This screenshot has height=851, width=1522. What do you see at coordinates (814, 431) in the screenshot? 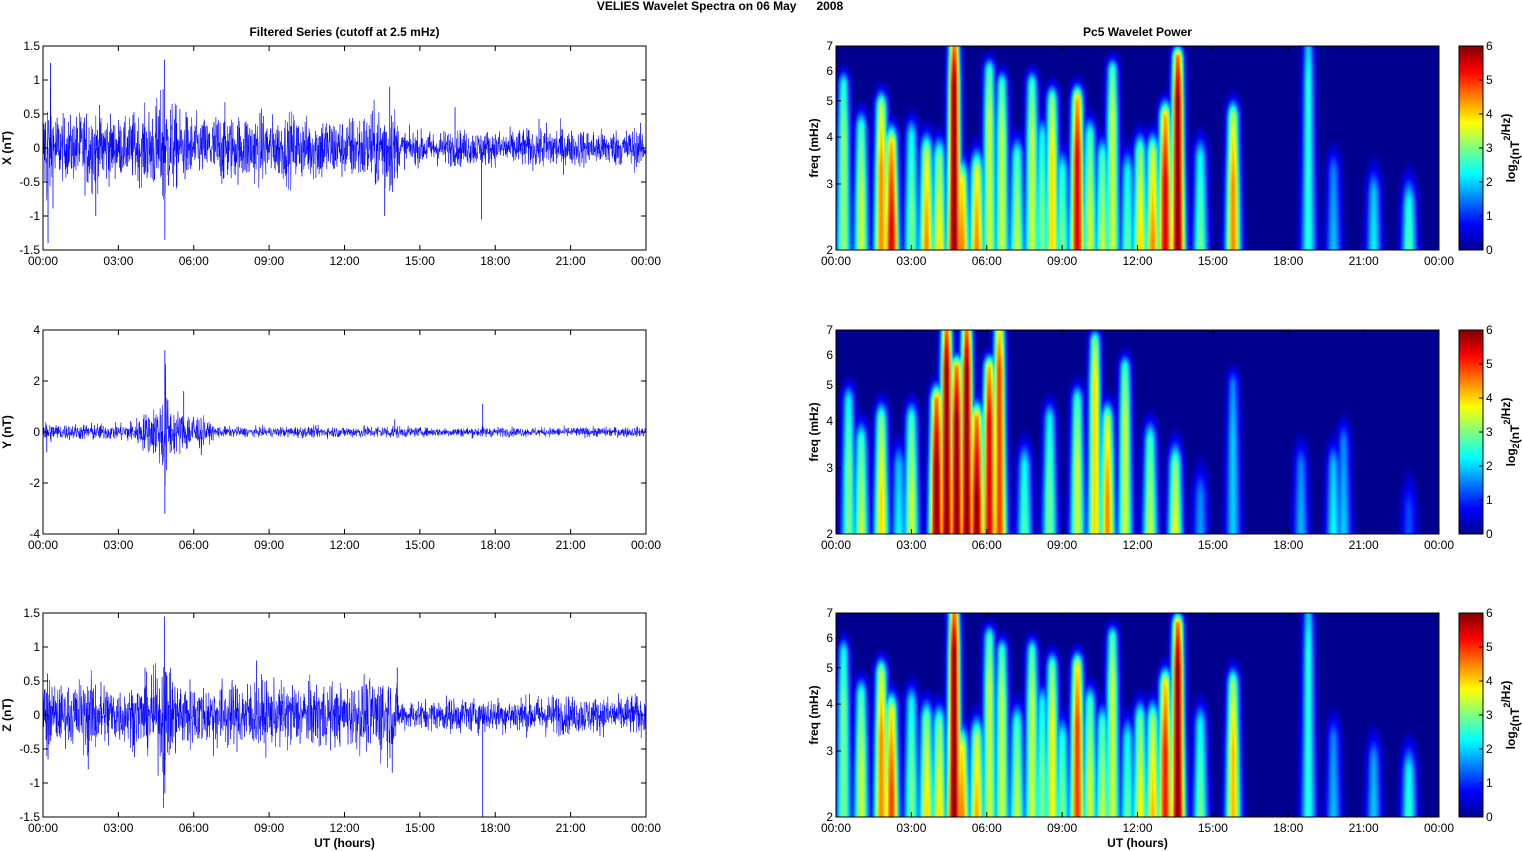
I see `heatmap-y-ylabel: freq (mHz)` at bounding box center [814, 431].